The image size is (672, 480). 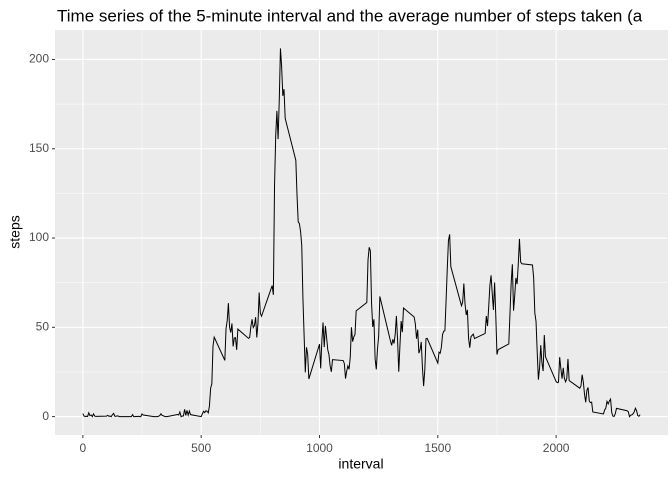 I want to click on x-axis-label: interval, so click(x=360, y=464).